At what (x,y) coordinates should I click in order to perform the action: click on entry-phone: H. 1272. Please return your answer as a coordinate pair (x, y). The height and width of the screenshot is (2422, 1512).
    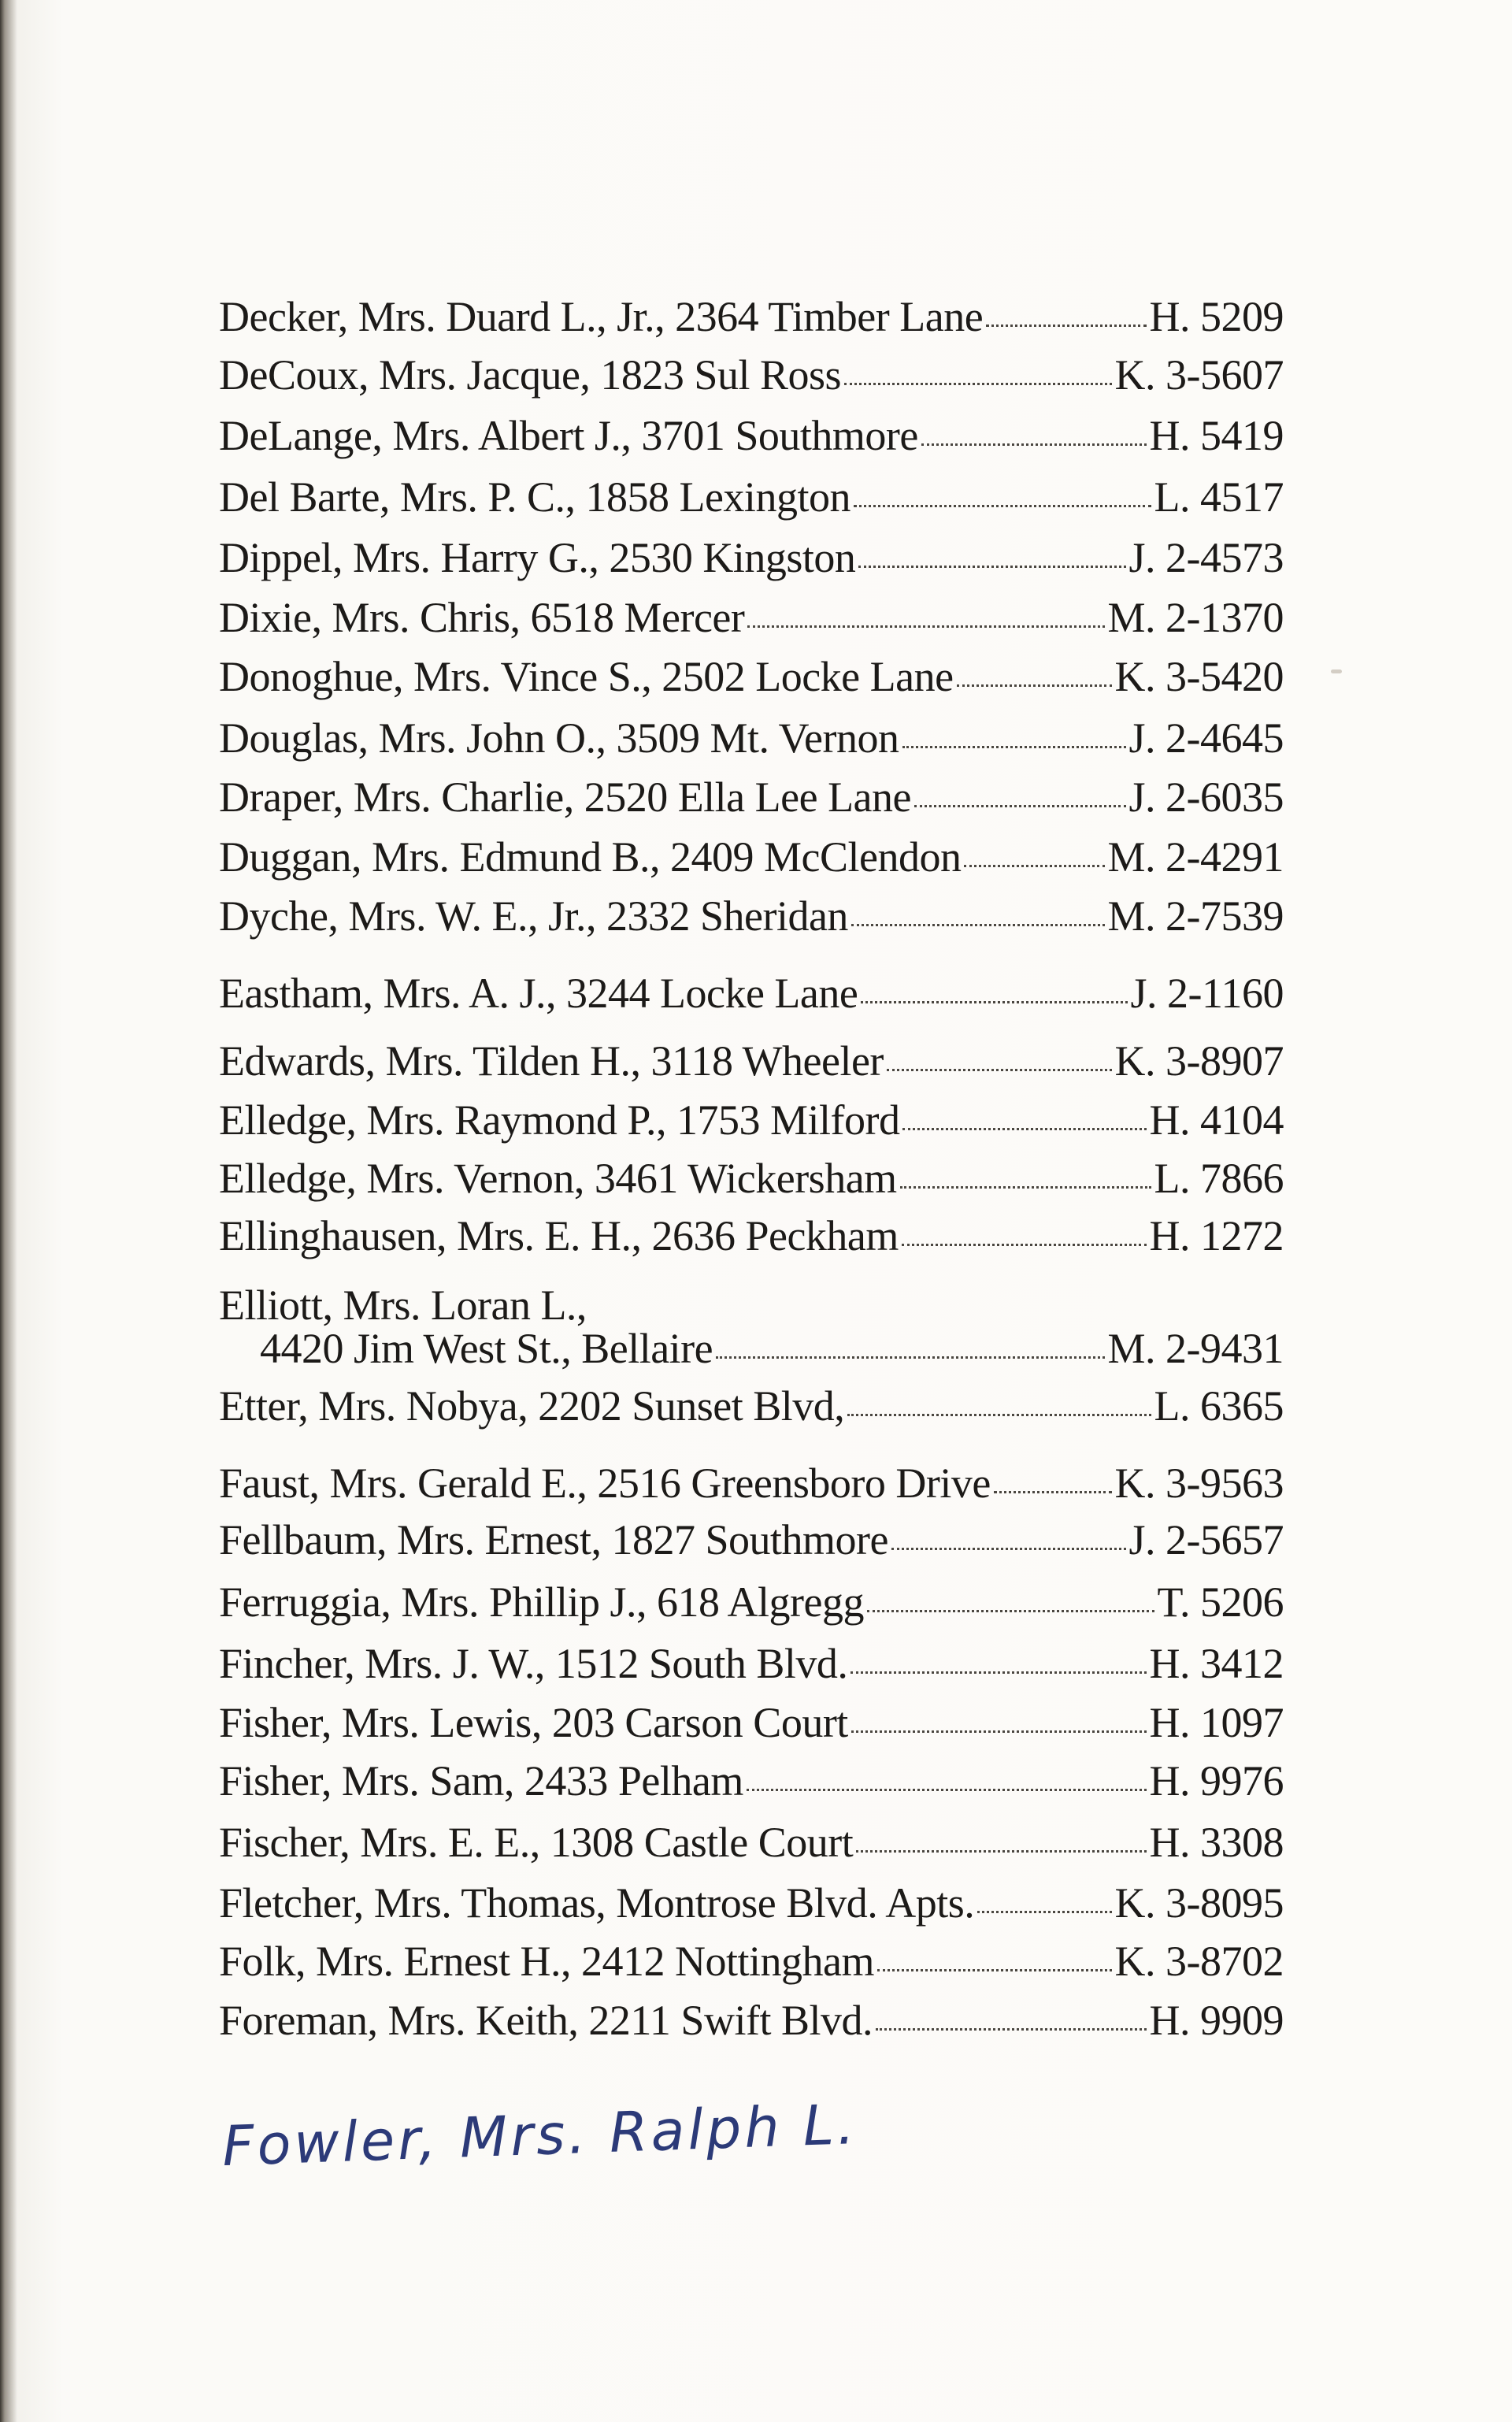
    Looking at the image, I should click on (1216, 1235).